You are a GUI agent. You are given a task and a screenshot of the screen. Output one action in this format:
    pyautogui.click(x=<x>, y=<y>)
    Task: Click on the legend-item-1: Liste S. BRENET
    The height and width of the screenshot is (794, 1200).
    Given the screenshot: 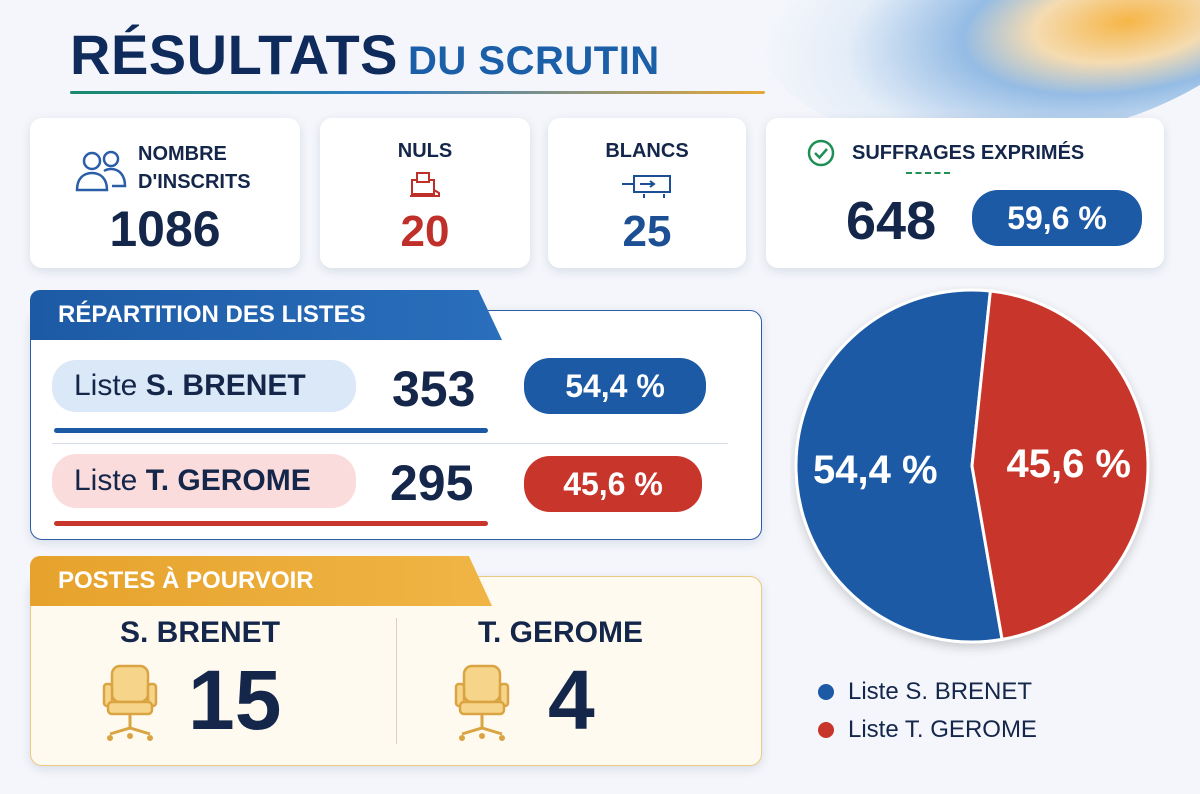 What is the action you would take?
    pyautogui.click(x=925, y=692)
    